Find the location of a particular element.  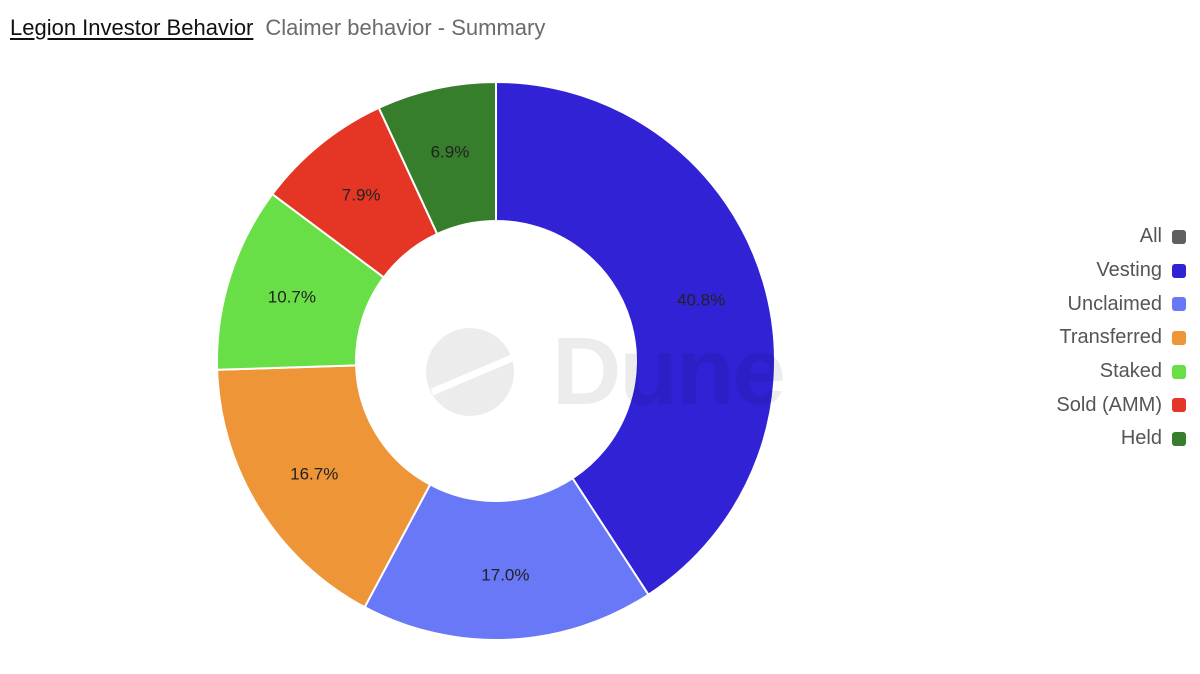

donut-slice-unclaimed is located at coordinates (506, 558).